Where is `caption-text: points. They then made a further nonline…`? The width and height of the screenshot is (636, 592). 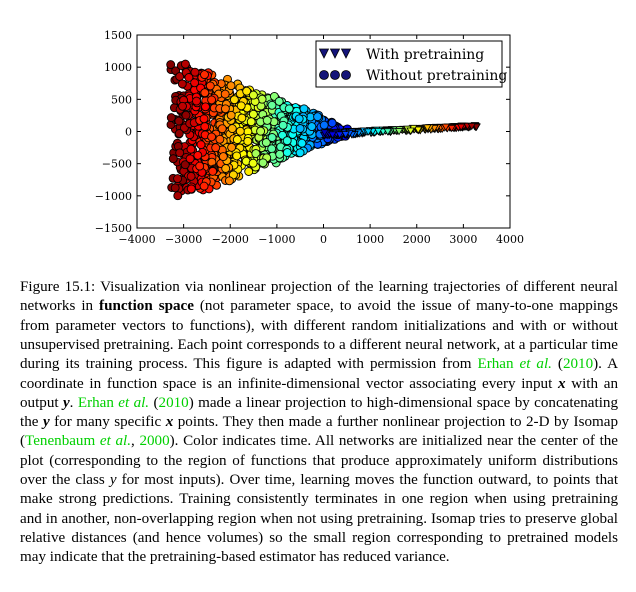
caption-text: points. They then made a further nonline… is located at coordinates (319, 432).